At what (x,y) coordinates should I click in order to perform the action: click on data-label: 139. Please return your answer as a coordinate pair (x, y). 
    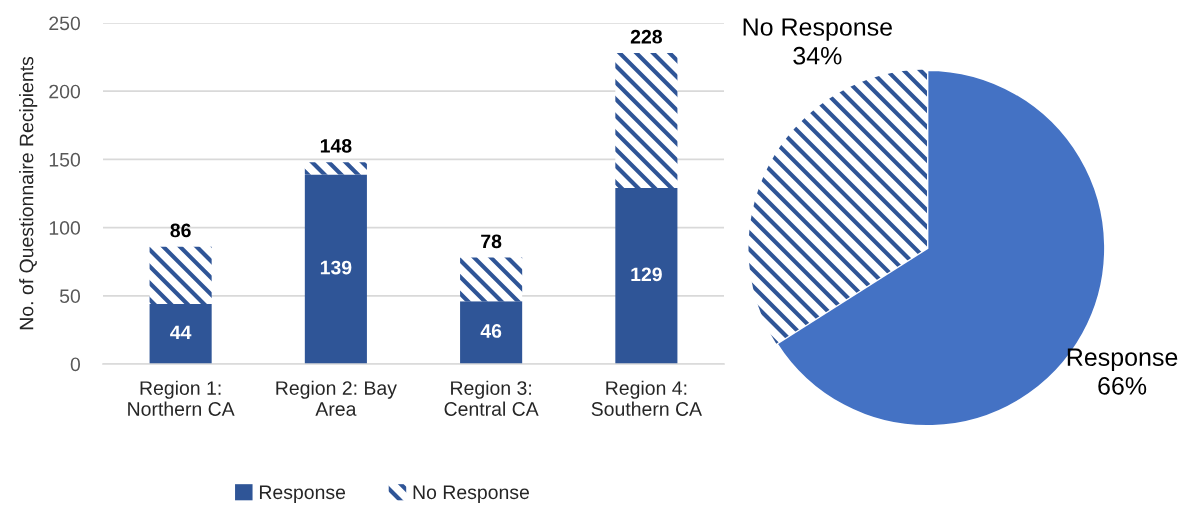
    Looking at the image, I should click on (336, 267).